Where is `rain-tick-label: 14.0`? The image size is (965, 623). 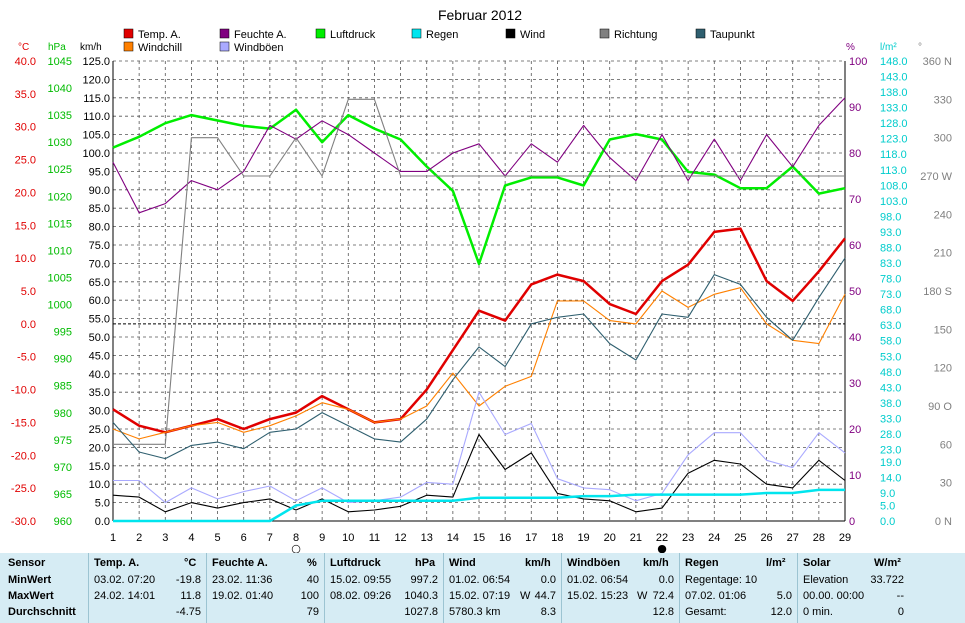
rain-tick-label: 14.0 is located at coordinates (890, 478).